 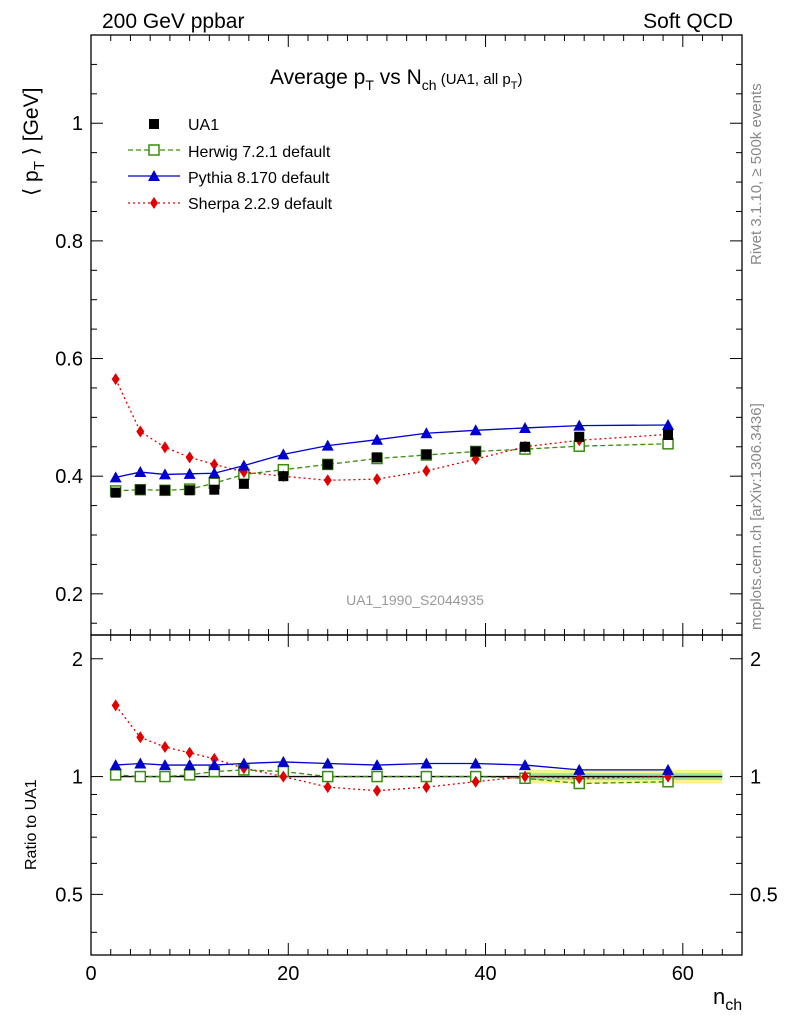 What do you see at coordinates (203, 125) in the screenshot?
I see `legend-label-ua1: UA1` at bounding box center [203, 125].